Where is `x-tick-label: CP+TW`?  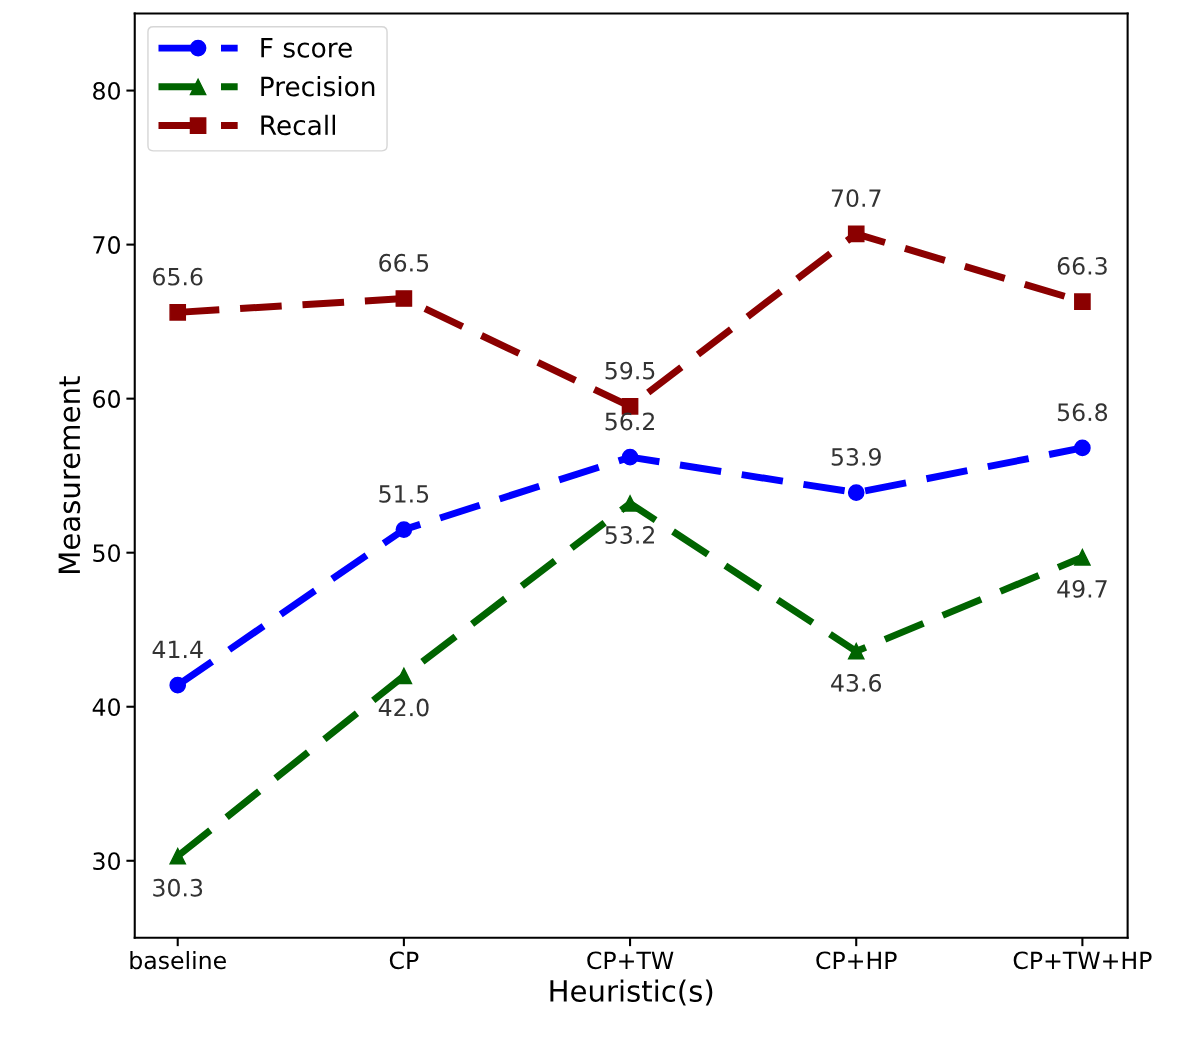
x-tick-label: CP+TW is located at coordinates (630, 960).